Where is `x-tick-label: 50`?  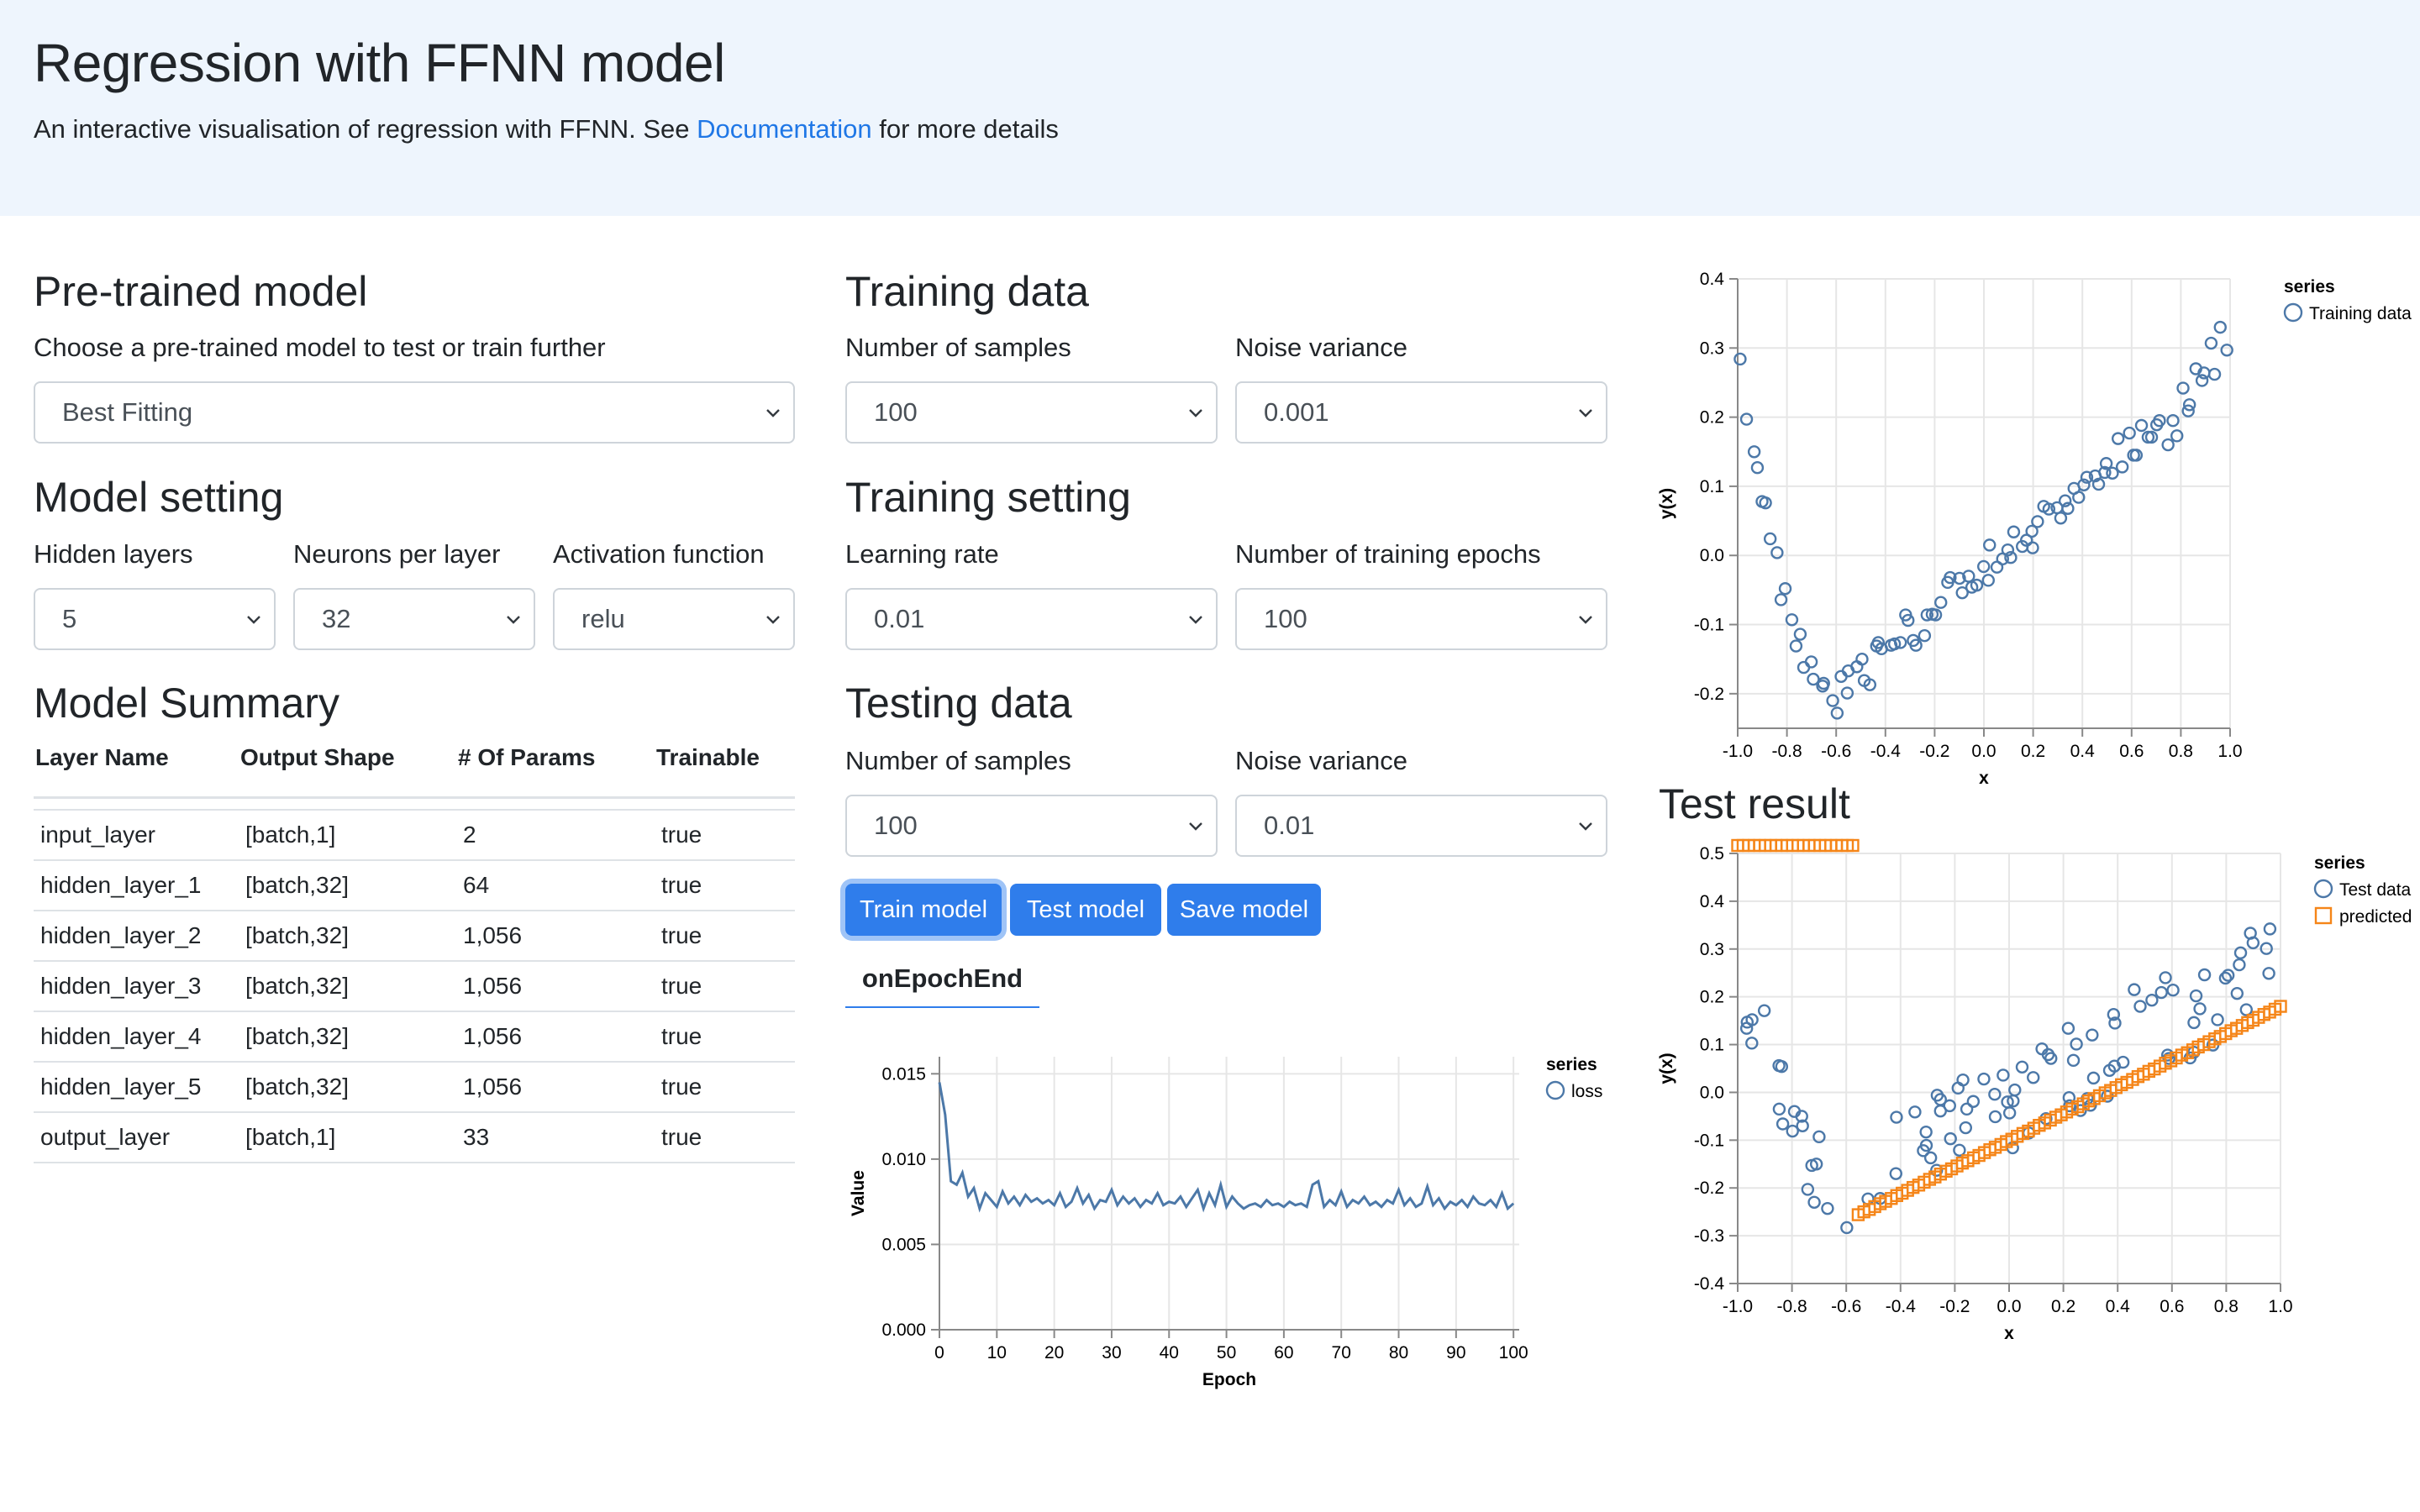
x-tick-label: 50 is located at coordinates (1226, 1352).